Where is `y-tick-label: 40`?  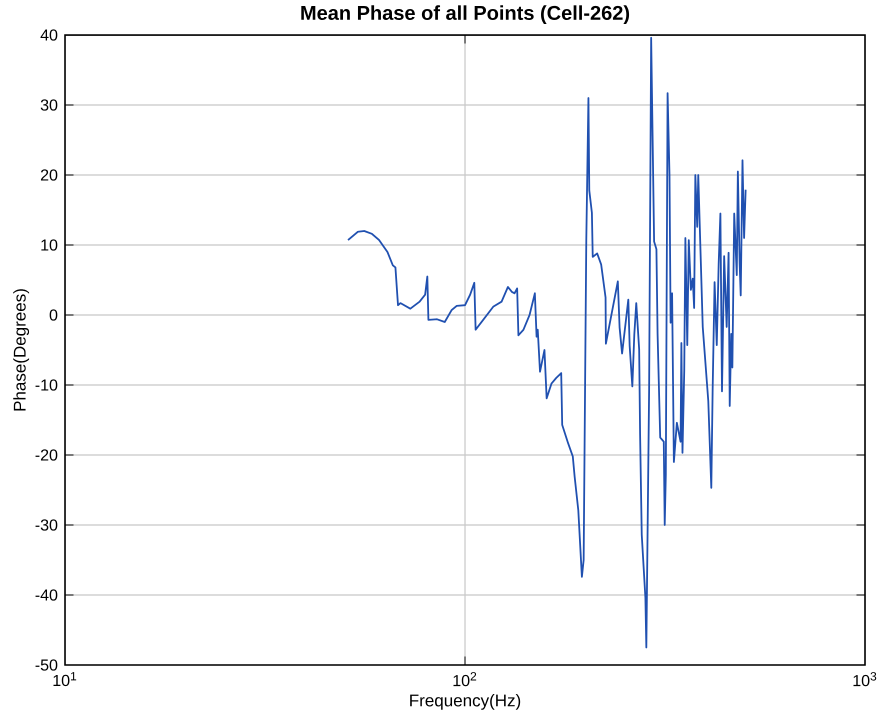
y-tick-label: 40 is located at coordinates (49, 35).